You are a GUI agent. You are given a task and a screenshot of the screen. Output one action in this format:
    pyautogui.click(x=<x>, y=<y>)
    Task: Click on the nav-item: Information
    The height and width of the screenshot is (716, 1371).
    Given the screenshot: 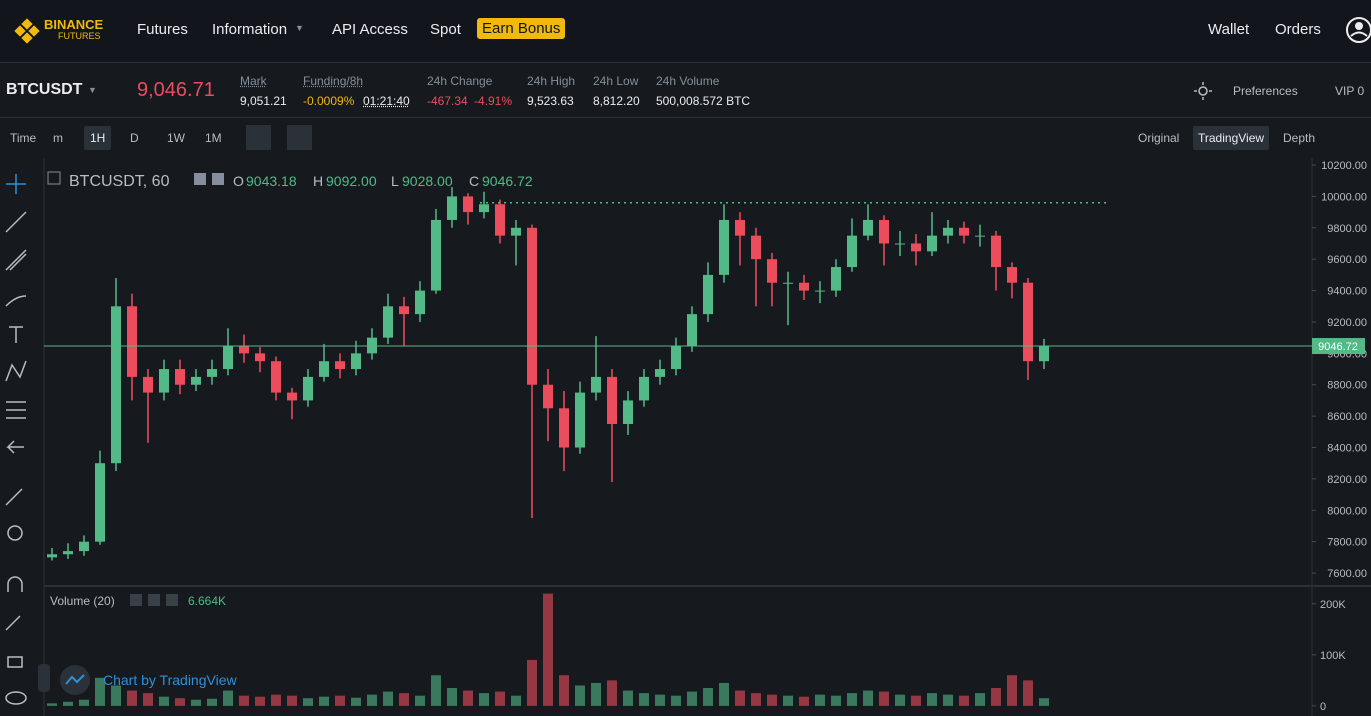 What is the action you would take?
    pyautogui.click(x=250, y=29)
    